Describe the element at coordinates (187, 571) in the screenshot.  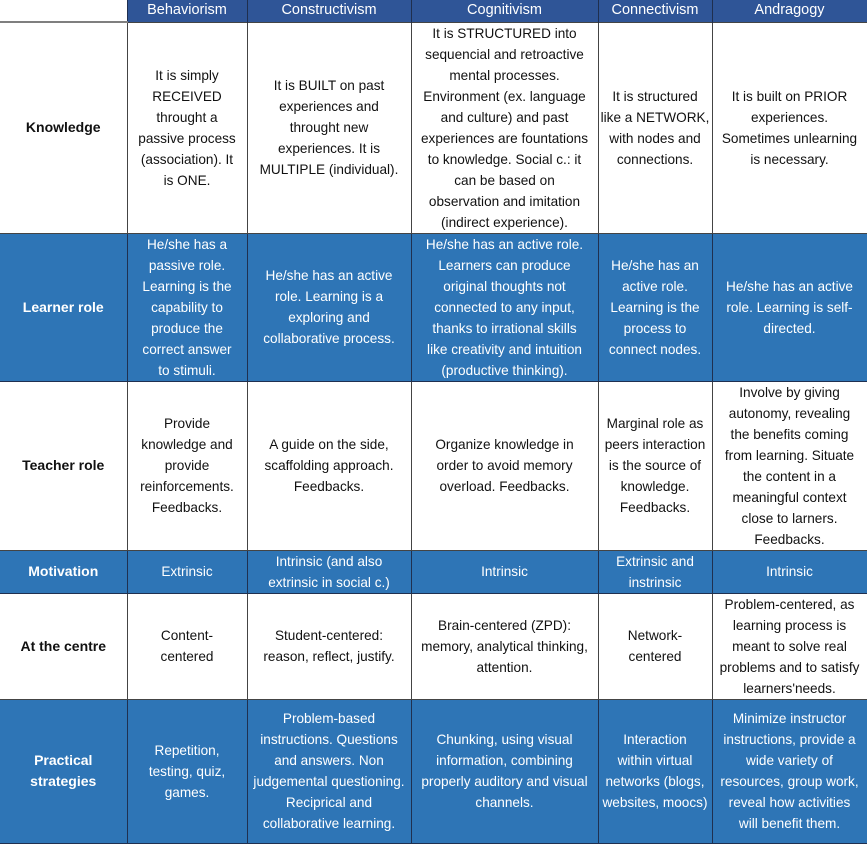
I see `cell-motivation-behaviorism: Extrinsic` at that location.